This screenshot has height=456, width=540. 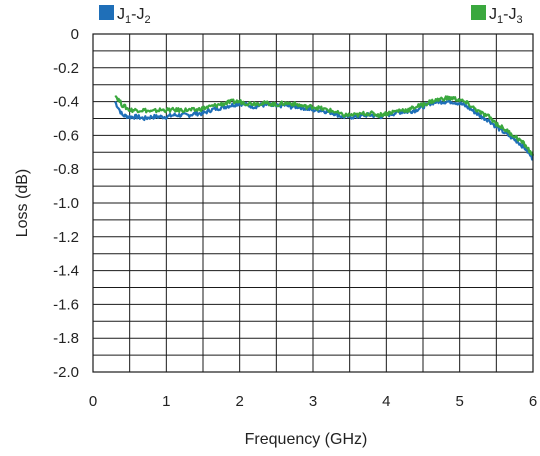 I want to click on legend-swatch-j1-j2, so click(x=106, y=12).